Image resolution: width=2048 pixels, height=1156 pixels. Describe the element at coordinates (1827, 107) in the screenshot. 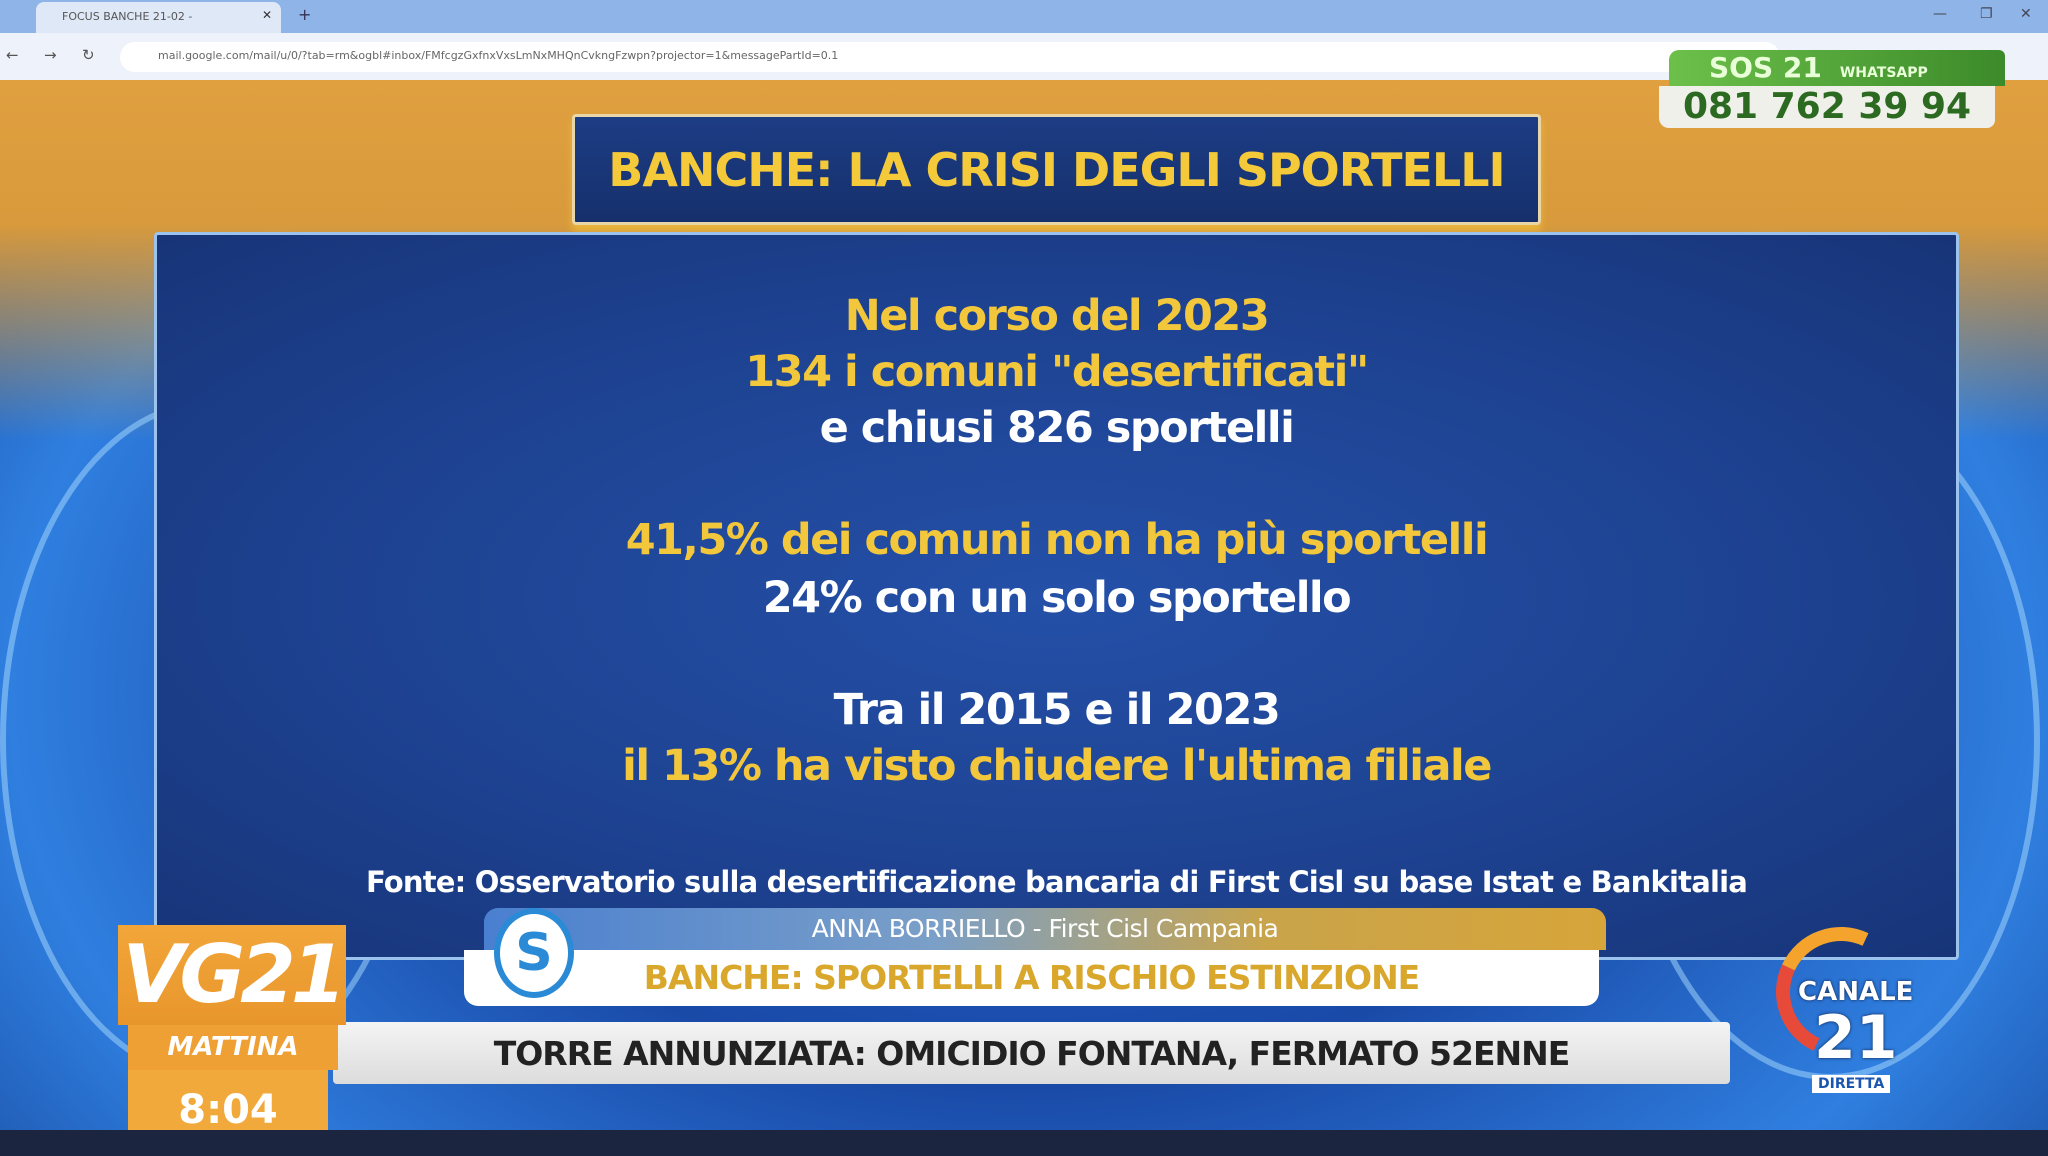

I see `phone-number: 081 762 39 94` at that location.